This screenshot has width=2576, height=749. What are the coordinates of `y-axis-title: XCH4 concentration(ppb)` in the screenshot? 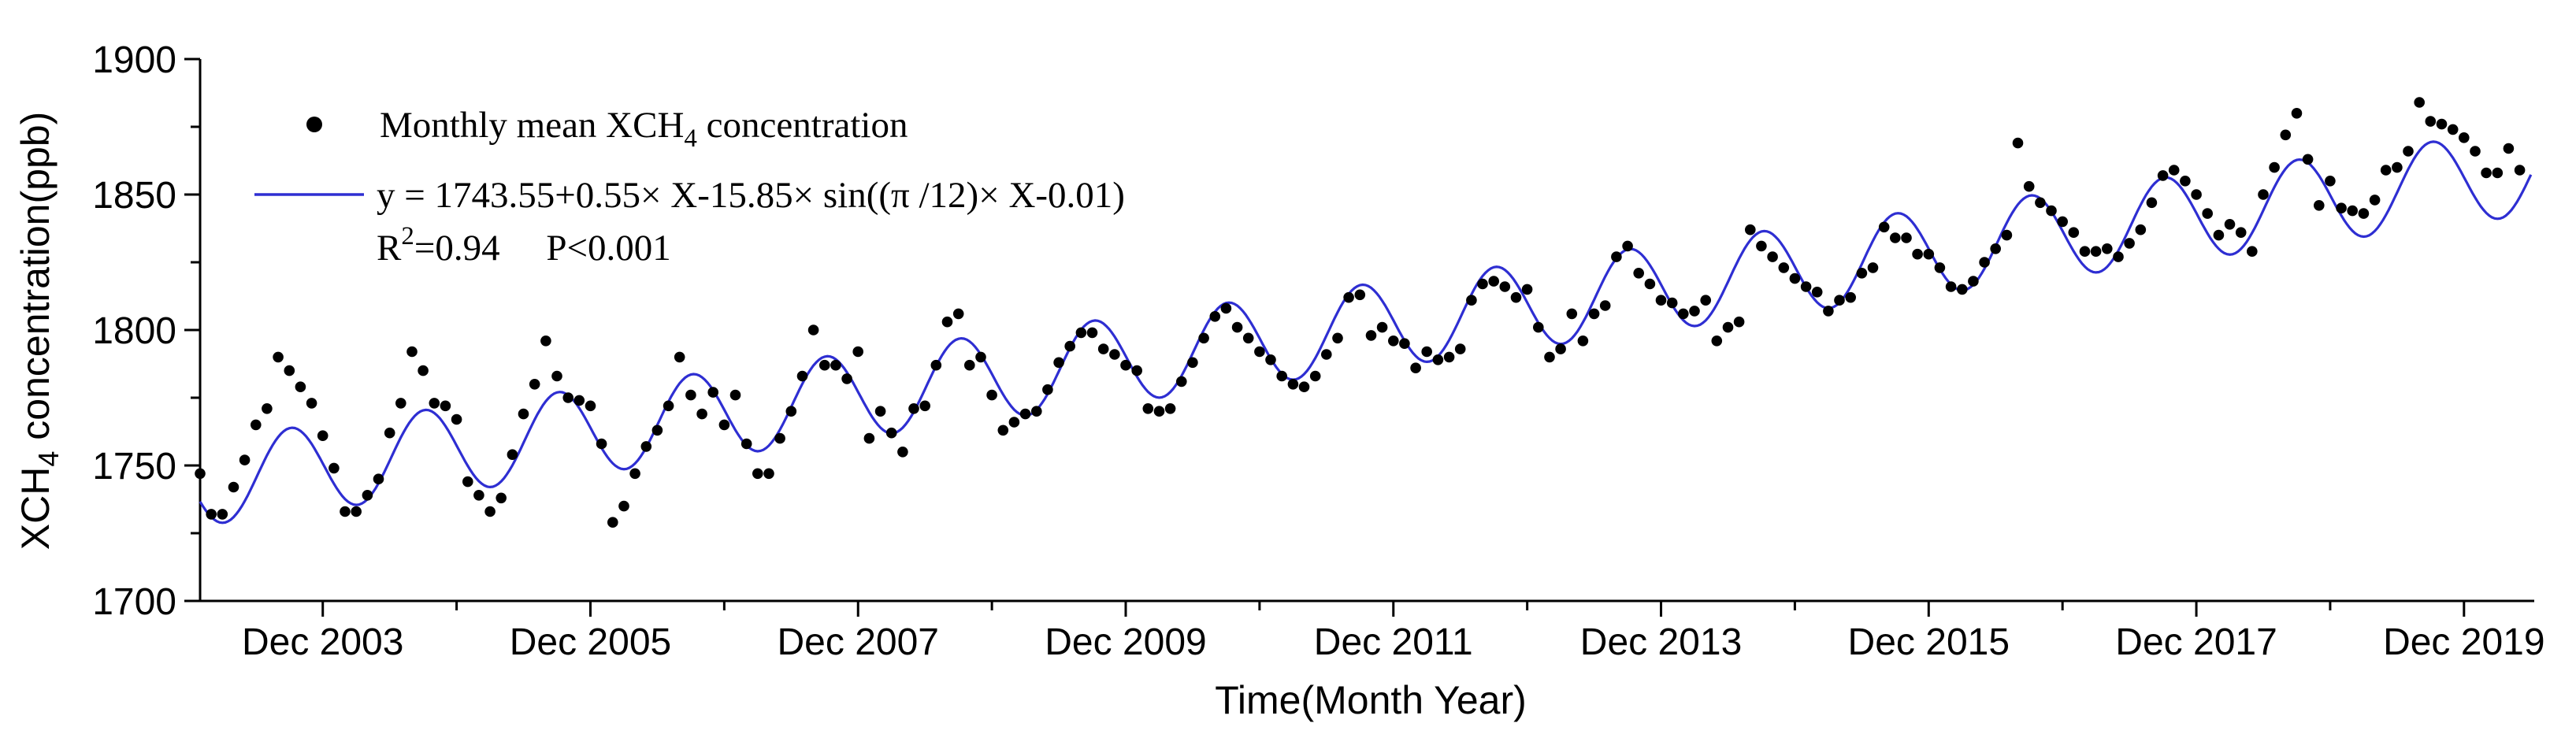 It's located at (39, 331).